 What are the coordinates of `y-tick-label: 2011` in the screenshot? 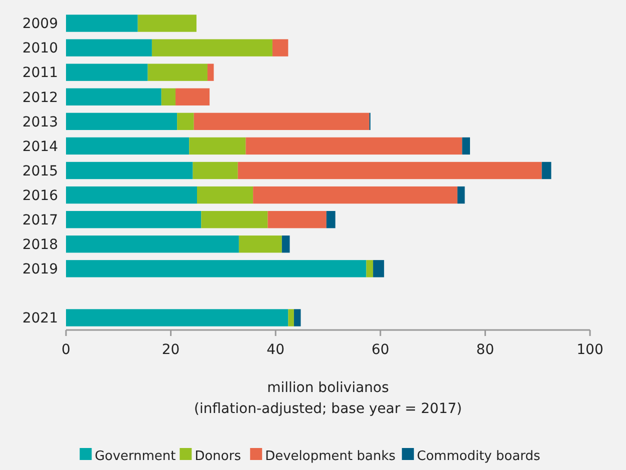 It's located at (40, 73).